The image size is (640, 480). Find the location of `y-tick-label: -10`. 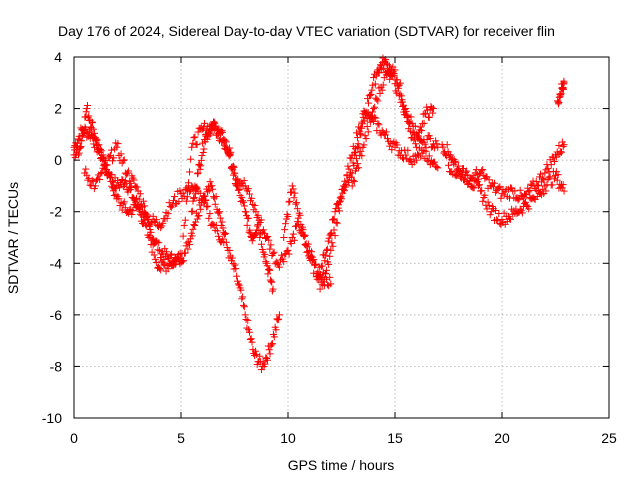

y-tick-label: -10 is located at coordinates (52, 418).